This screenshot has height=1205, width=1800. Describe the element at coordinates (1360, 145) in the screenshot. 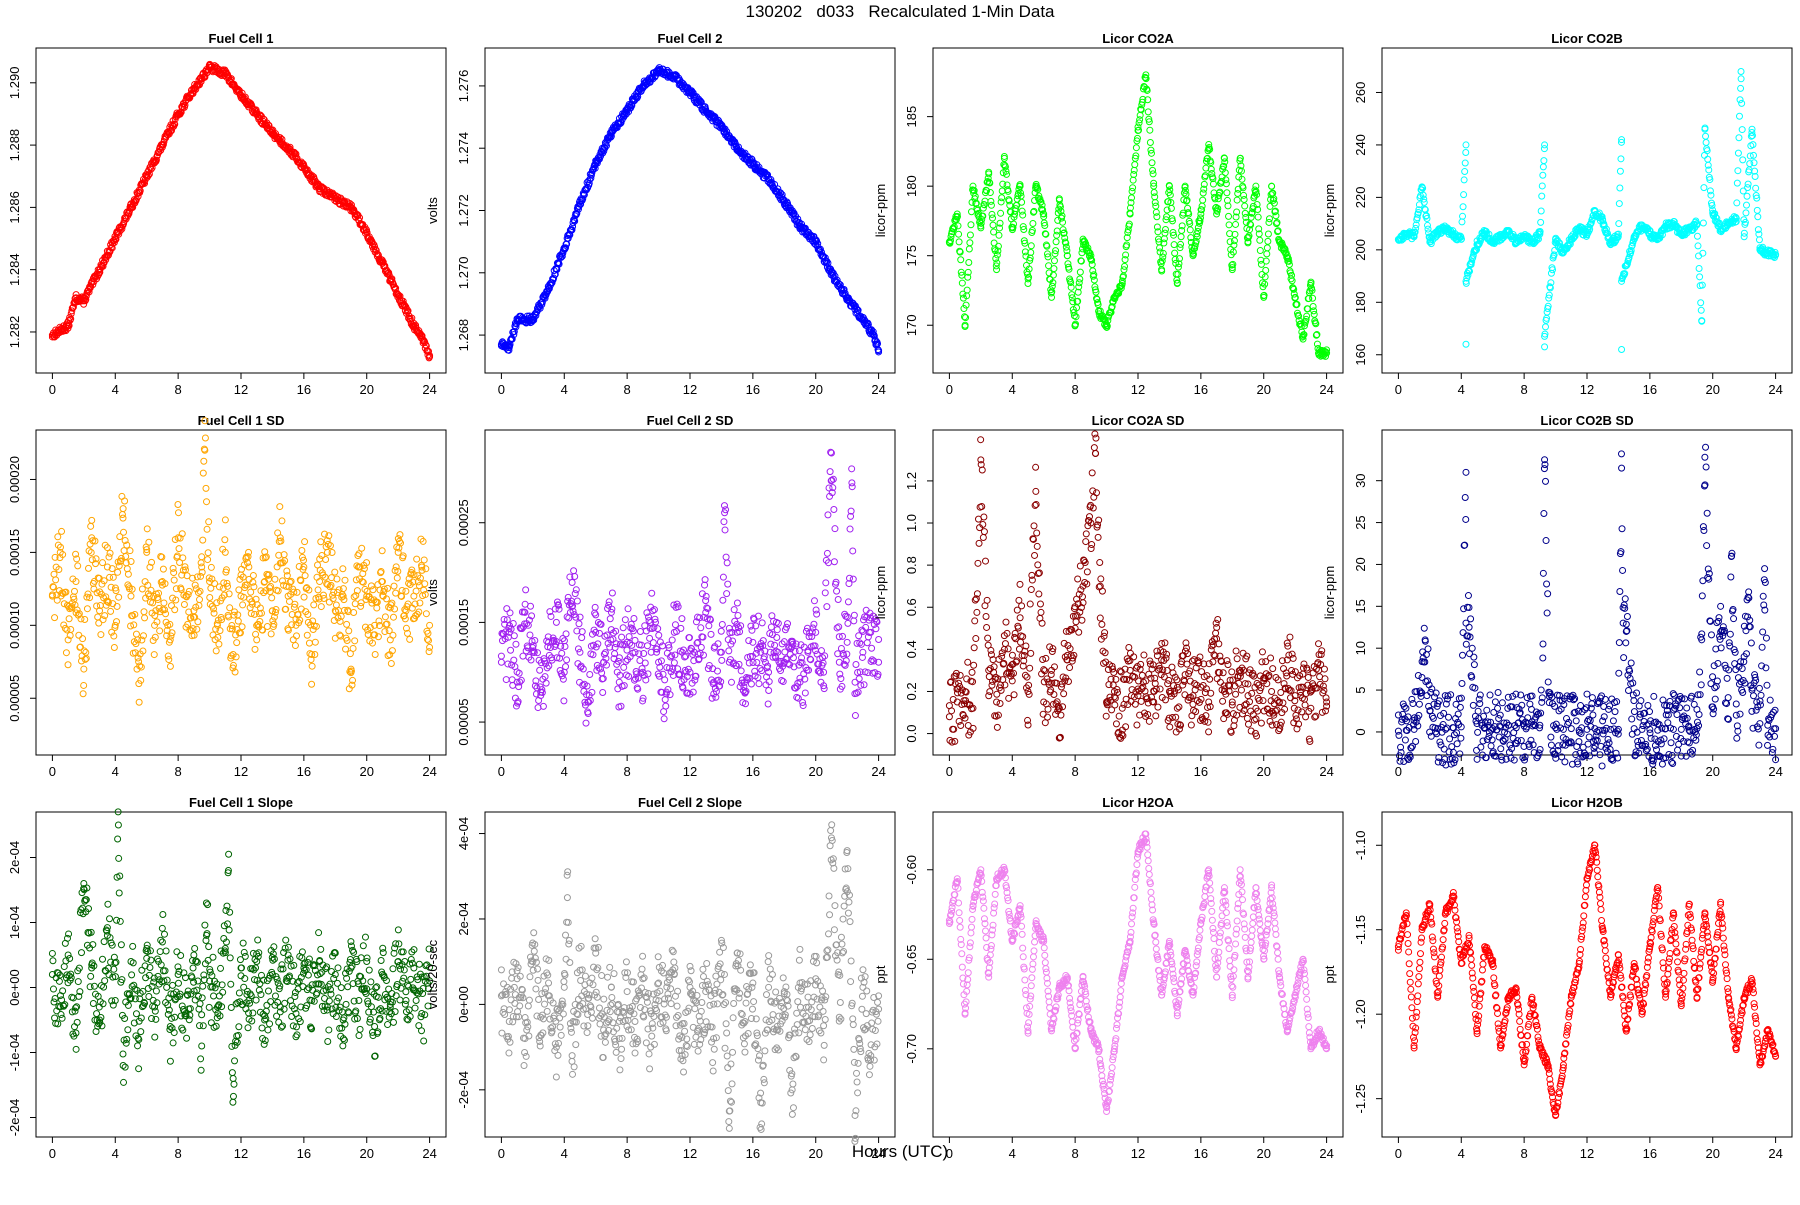

I see `y-tick-label: 240` at that location.